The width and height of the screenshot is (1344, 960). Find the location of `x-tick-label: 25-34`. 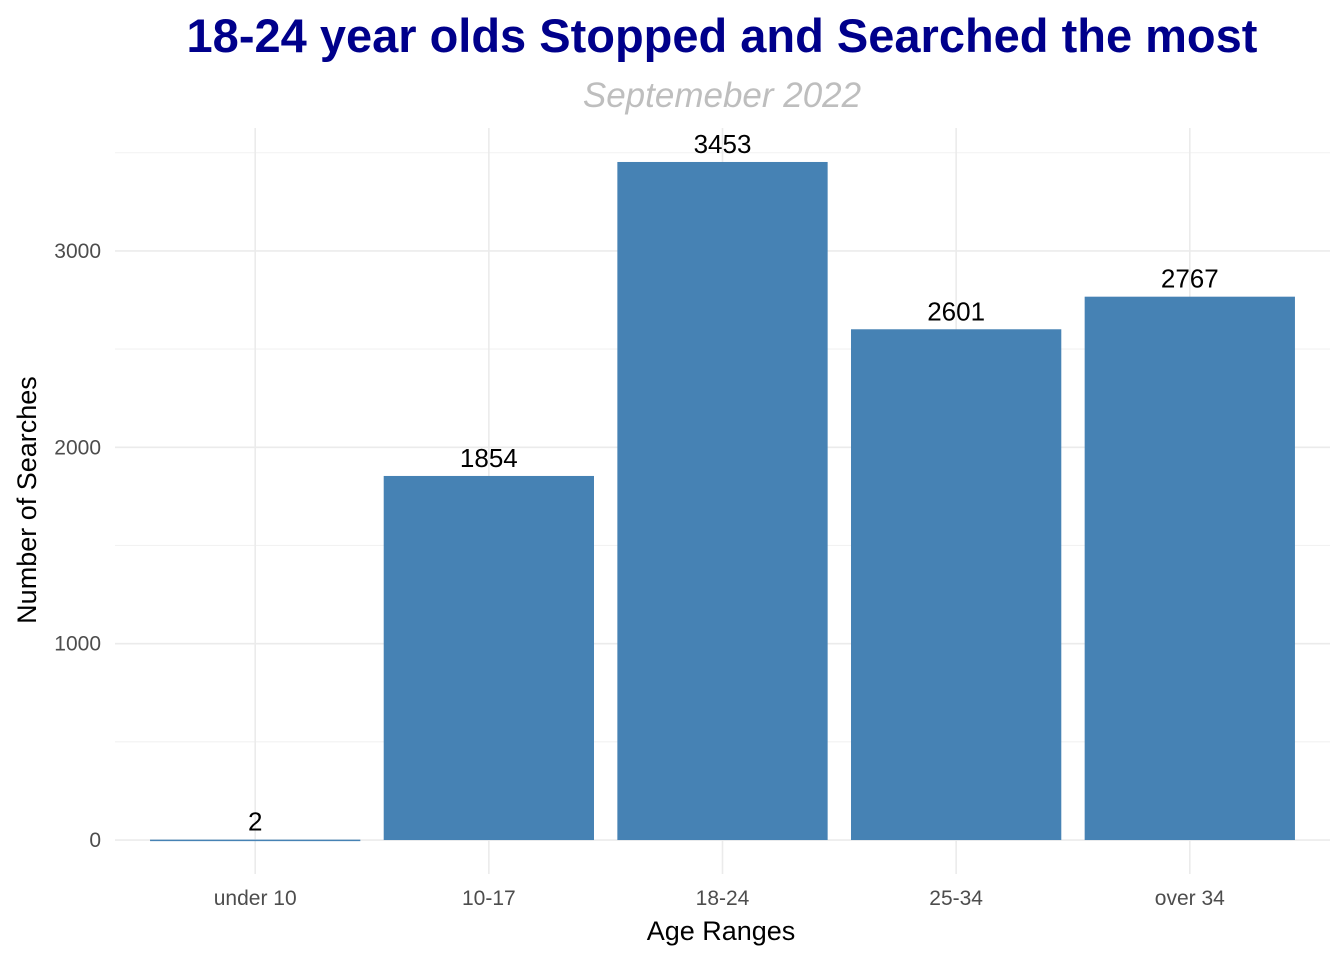

x-tick-label: 25-34 is located at coordinates (956, 898).